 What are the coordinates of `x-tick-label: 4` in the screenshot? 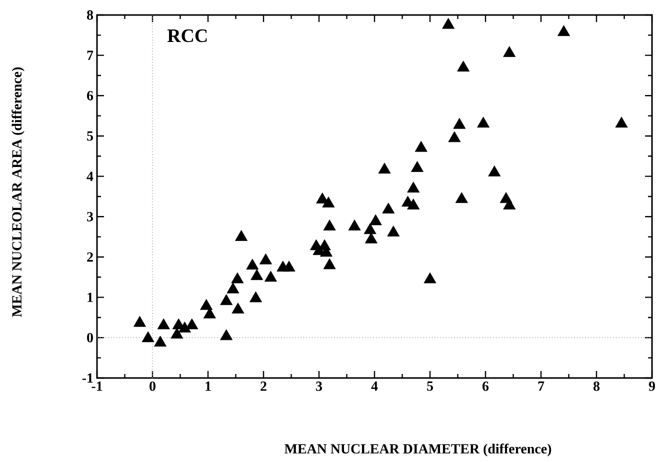 It's located at (374, 386).